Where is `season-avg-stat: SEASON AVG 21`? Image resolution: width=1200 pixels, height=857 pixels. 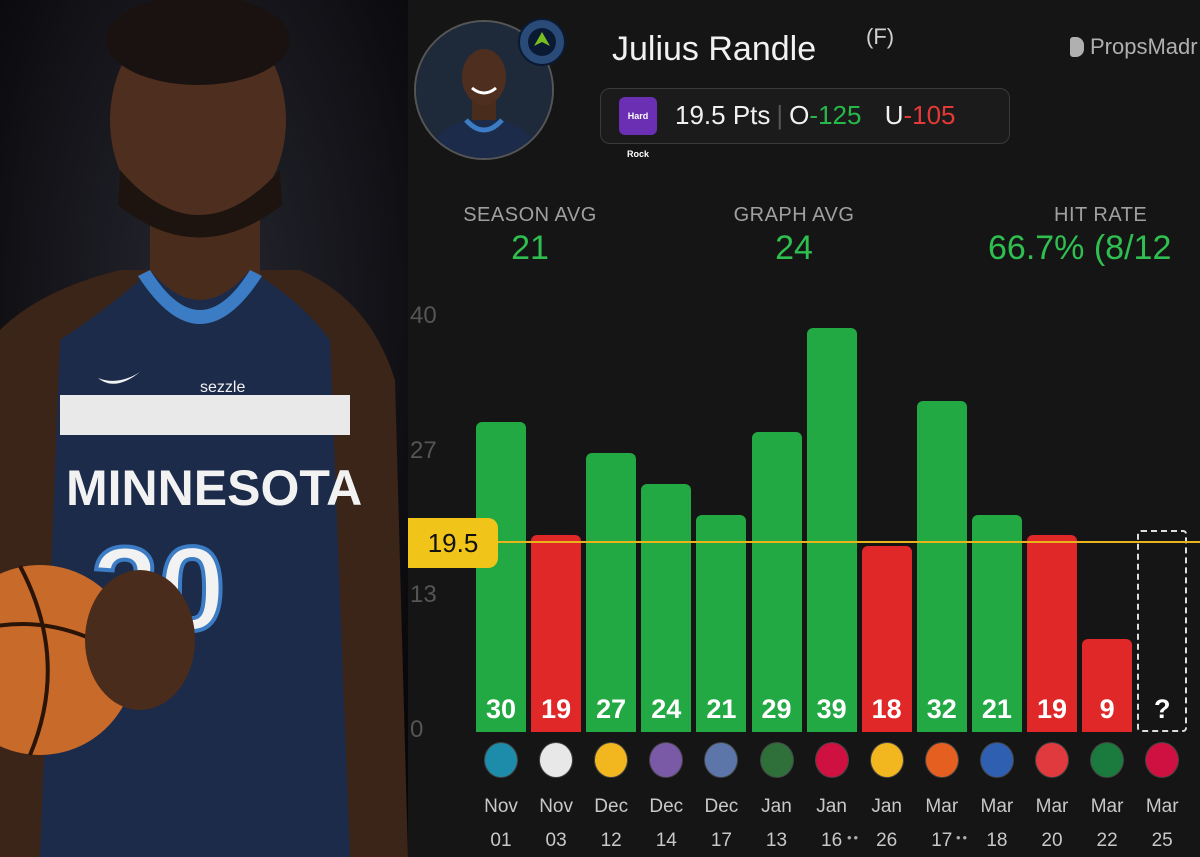 season-avg-stat: SEASON AVG 21 is located at coordinates (530, 236).